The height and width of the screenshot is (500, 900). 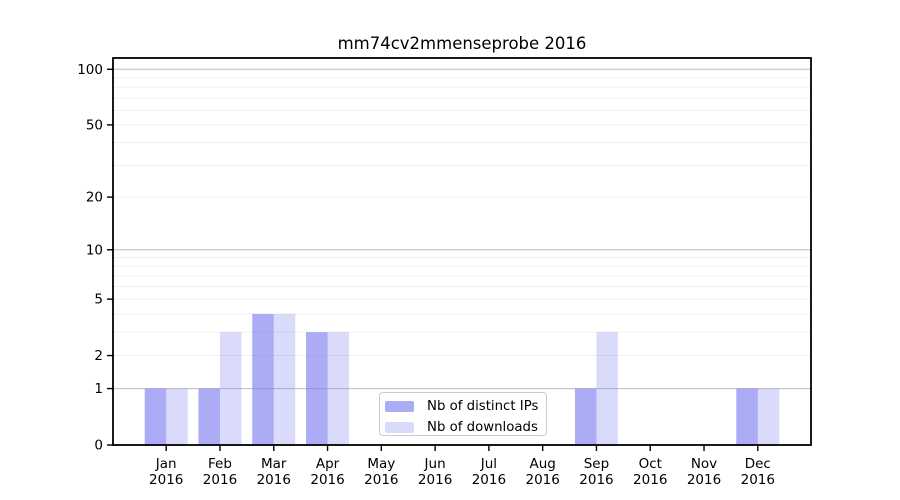 I want to click on legend: Nb of distinct IPs Nb of downloads, so click(x=463, y=414).